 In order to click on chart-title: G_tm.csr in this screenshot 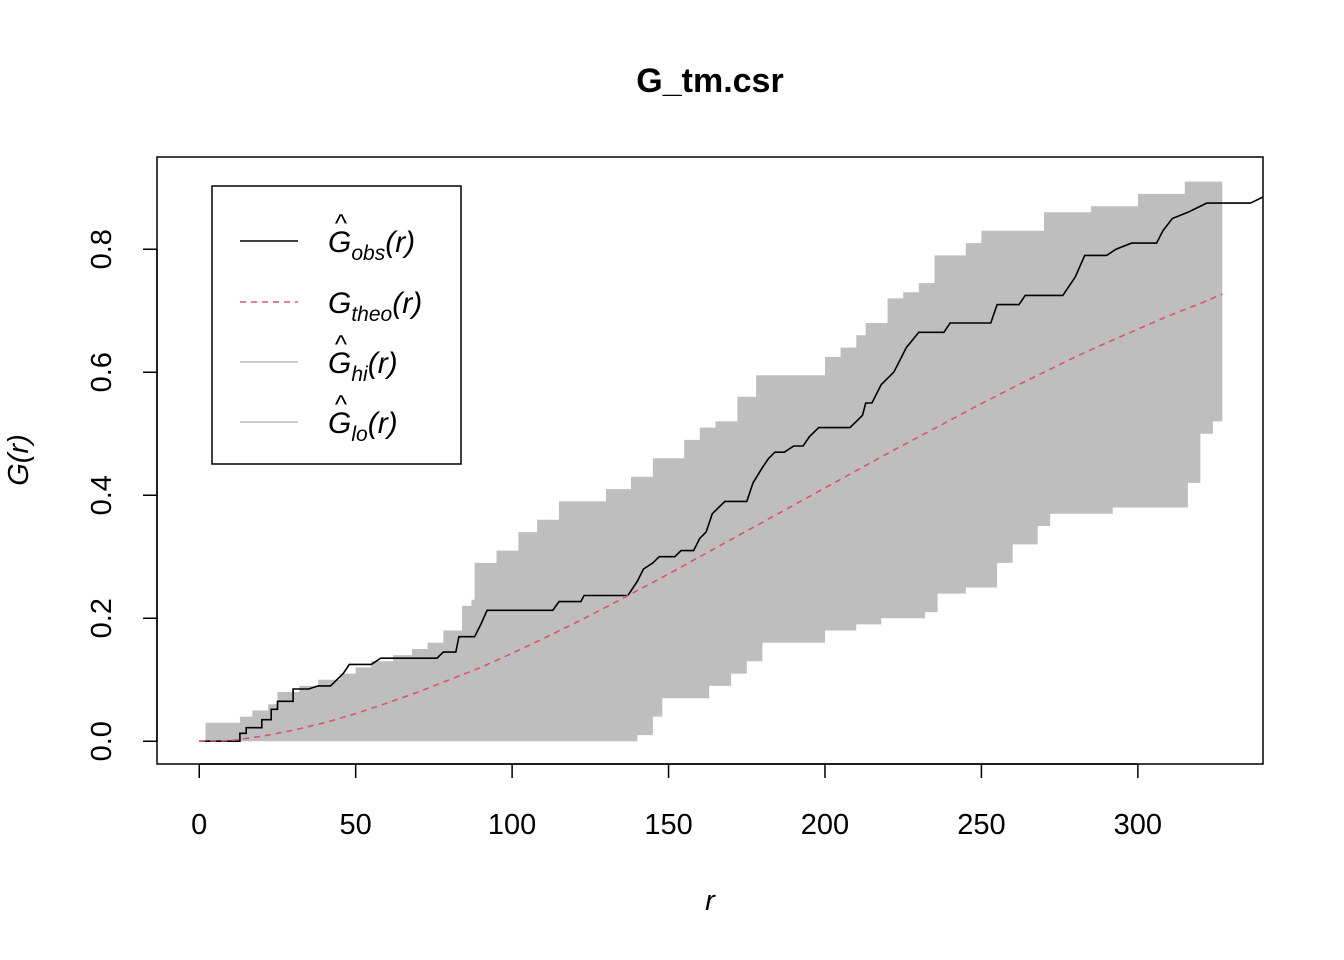, I will do `click(709, 81)`.